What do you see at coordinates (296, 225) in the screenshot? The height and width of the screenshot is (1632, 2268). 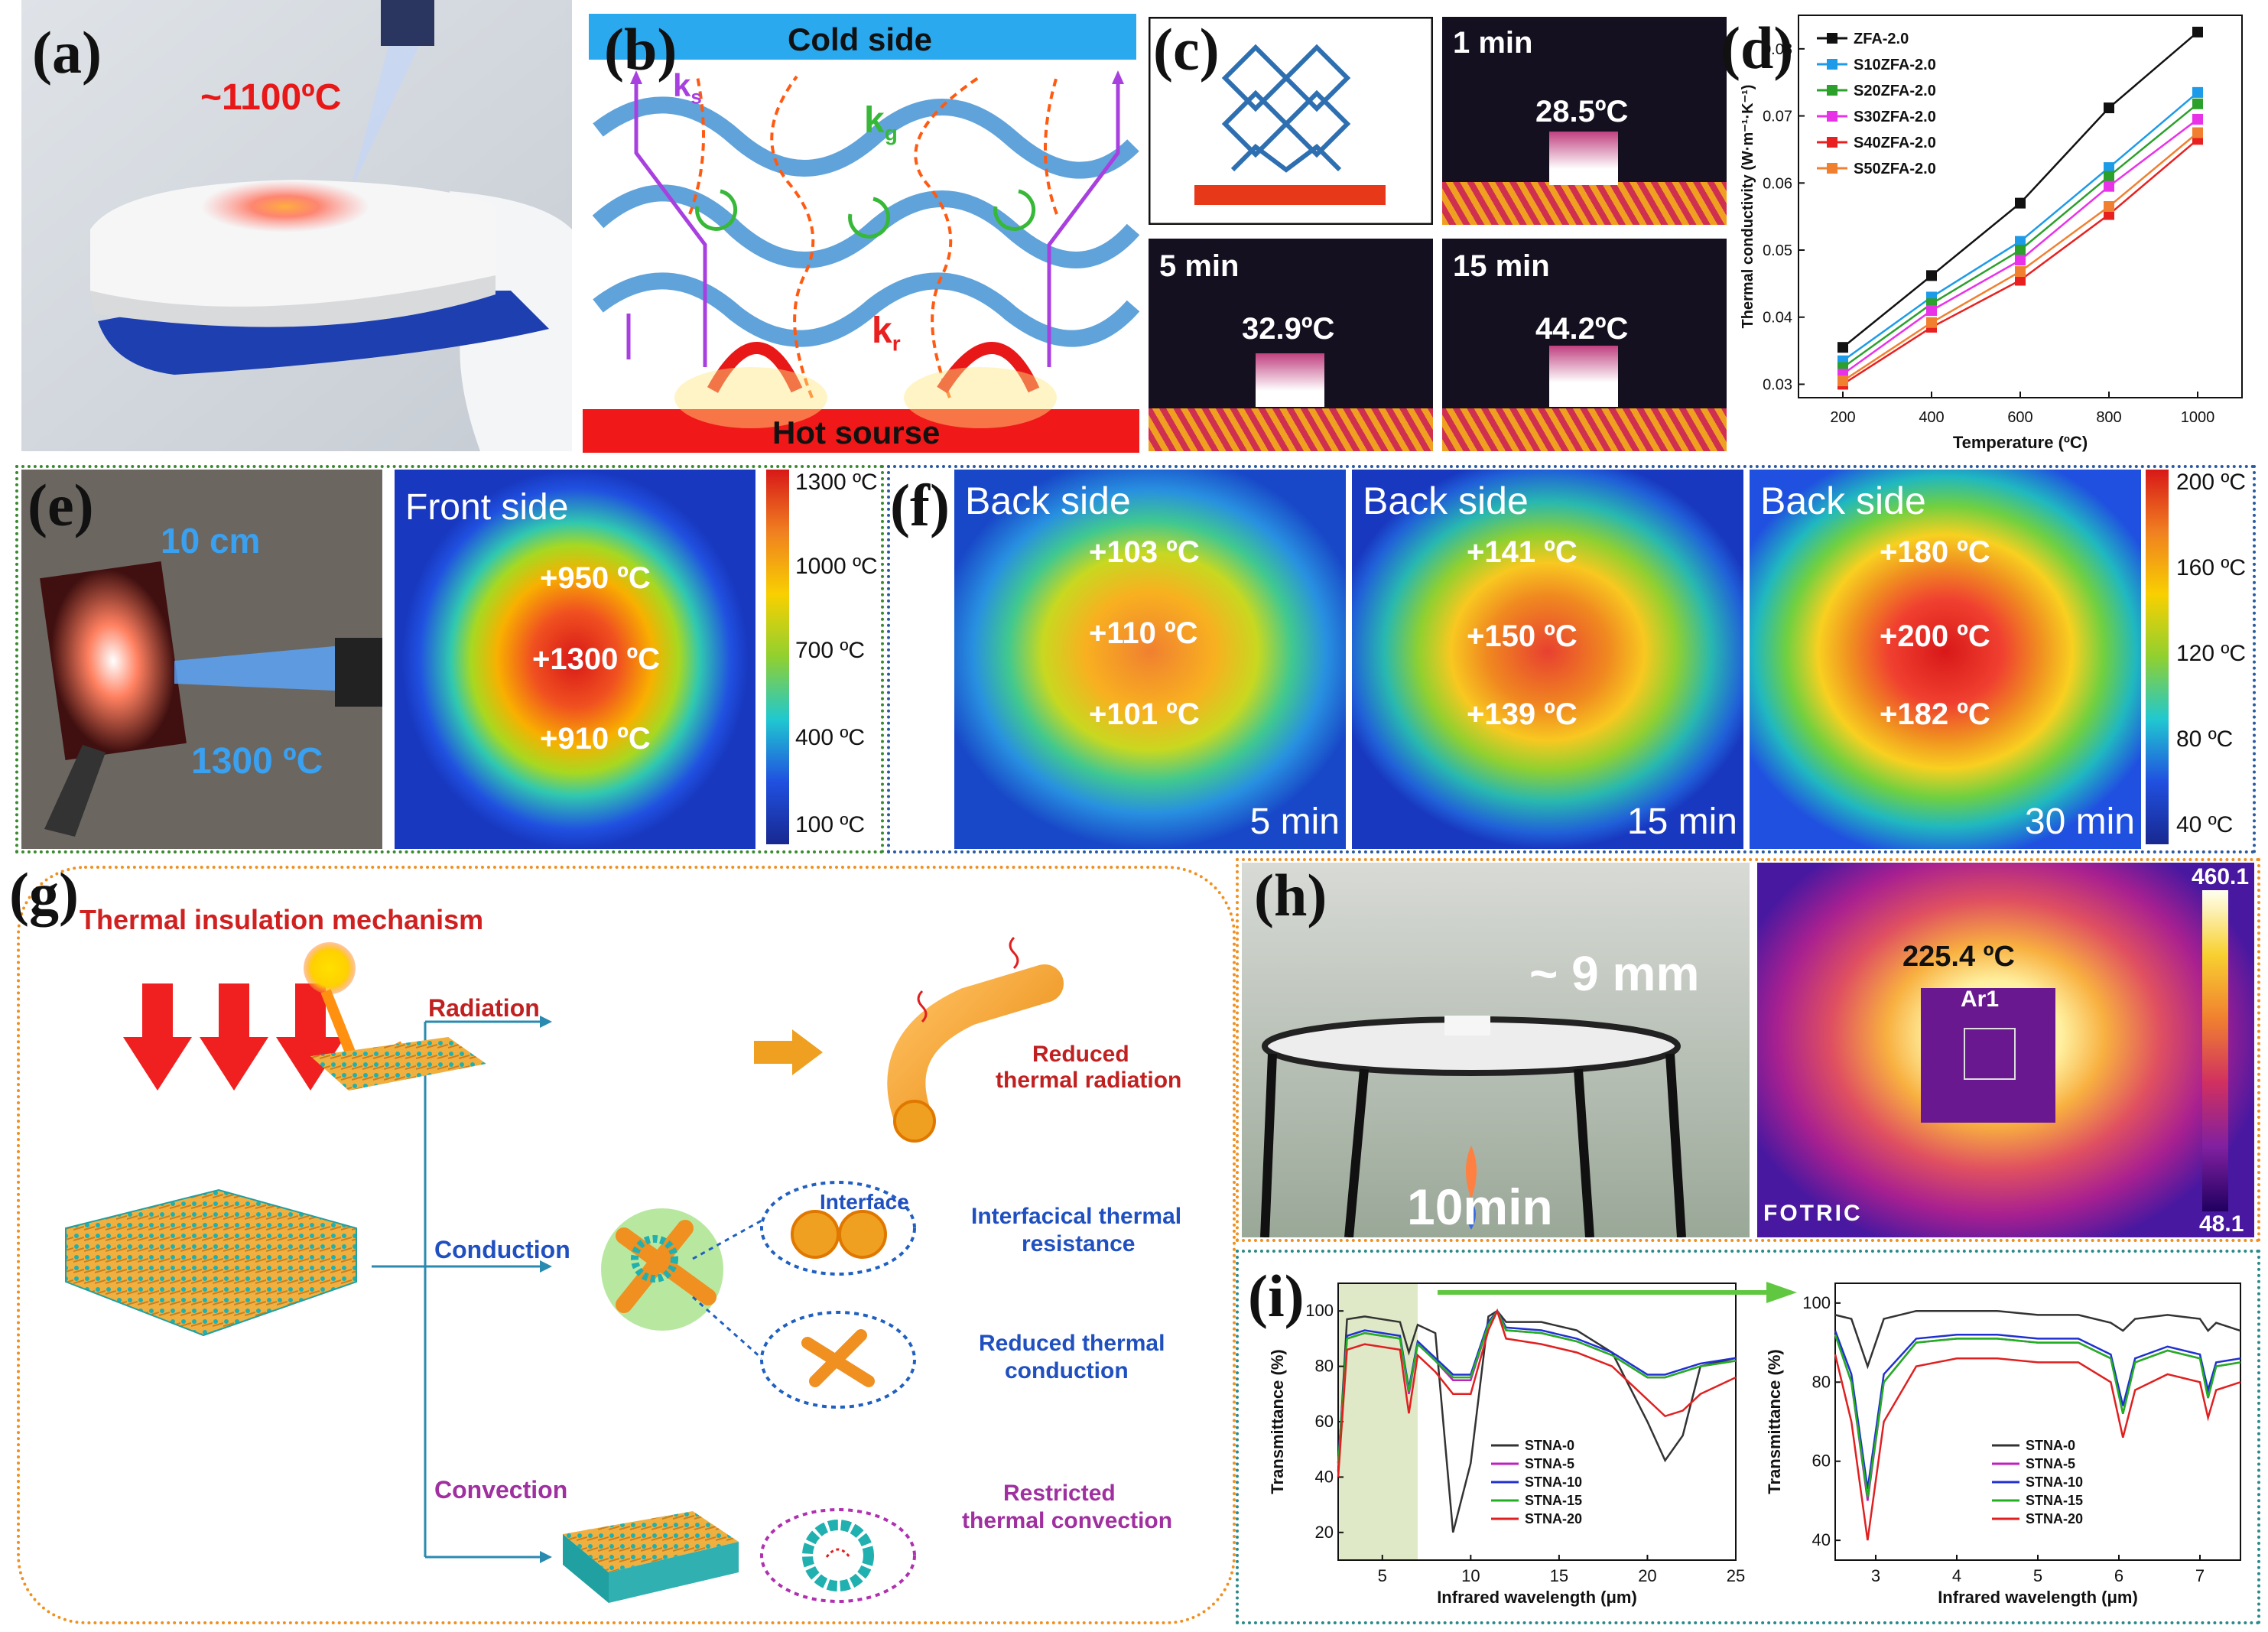 I see `panel-a-photo` at bounding box center [296, 225].